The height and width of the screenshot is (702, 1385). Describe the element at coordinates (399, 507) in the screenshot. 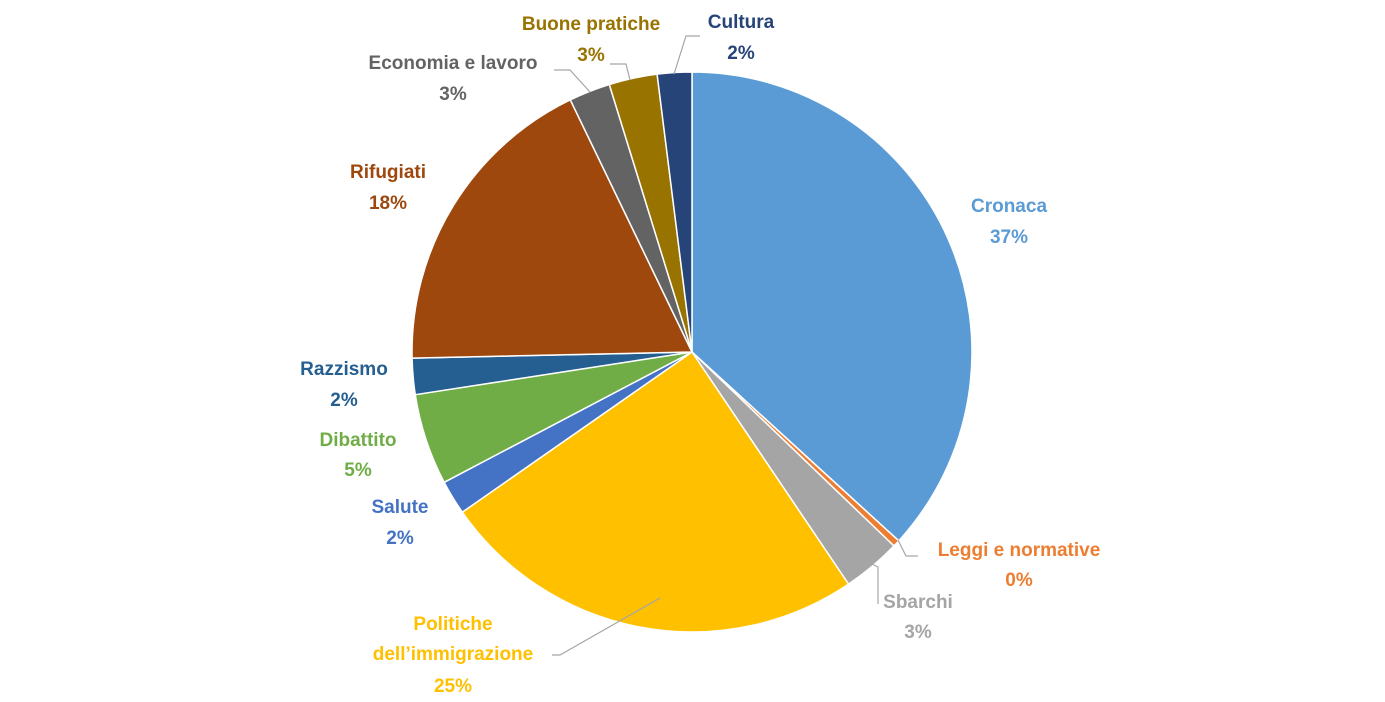

I see `slice-label-name: Salute` at that location.